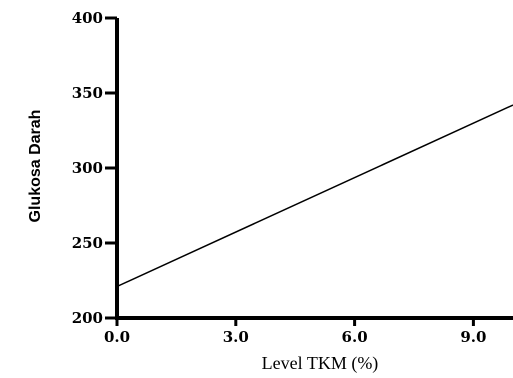 This screenshot has width=513, height=378. I want to click on x-tick-label: 9.0, so click(473, 337).